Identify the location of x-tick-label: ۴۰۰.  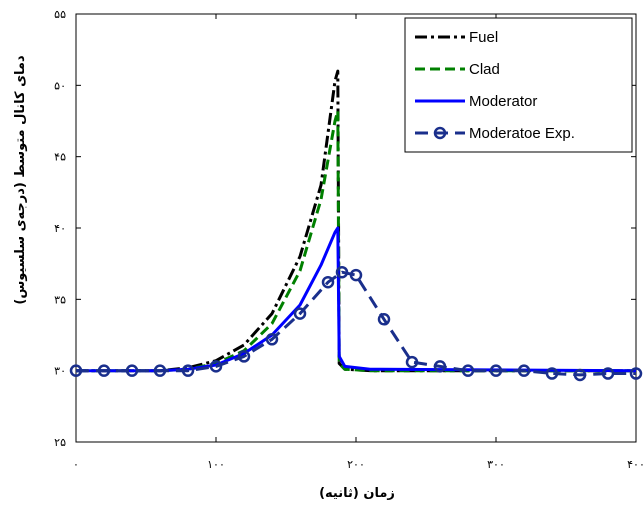
(635, 464).